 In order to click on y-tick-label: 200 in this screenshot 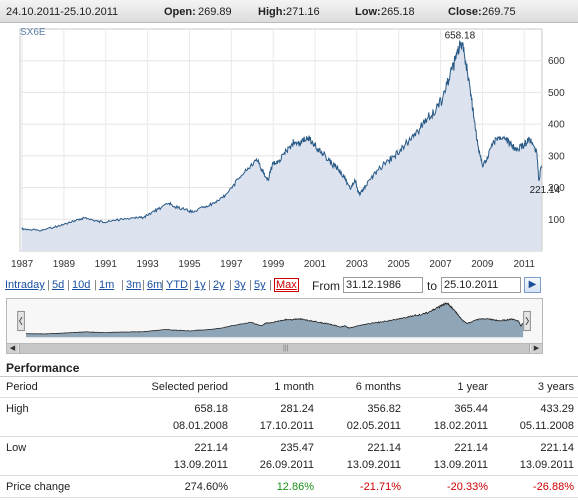, I will do `click(556, 188)`.